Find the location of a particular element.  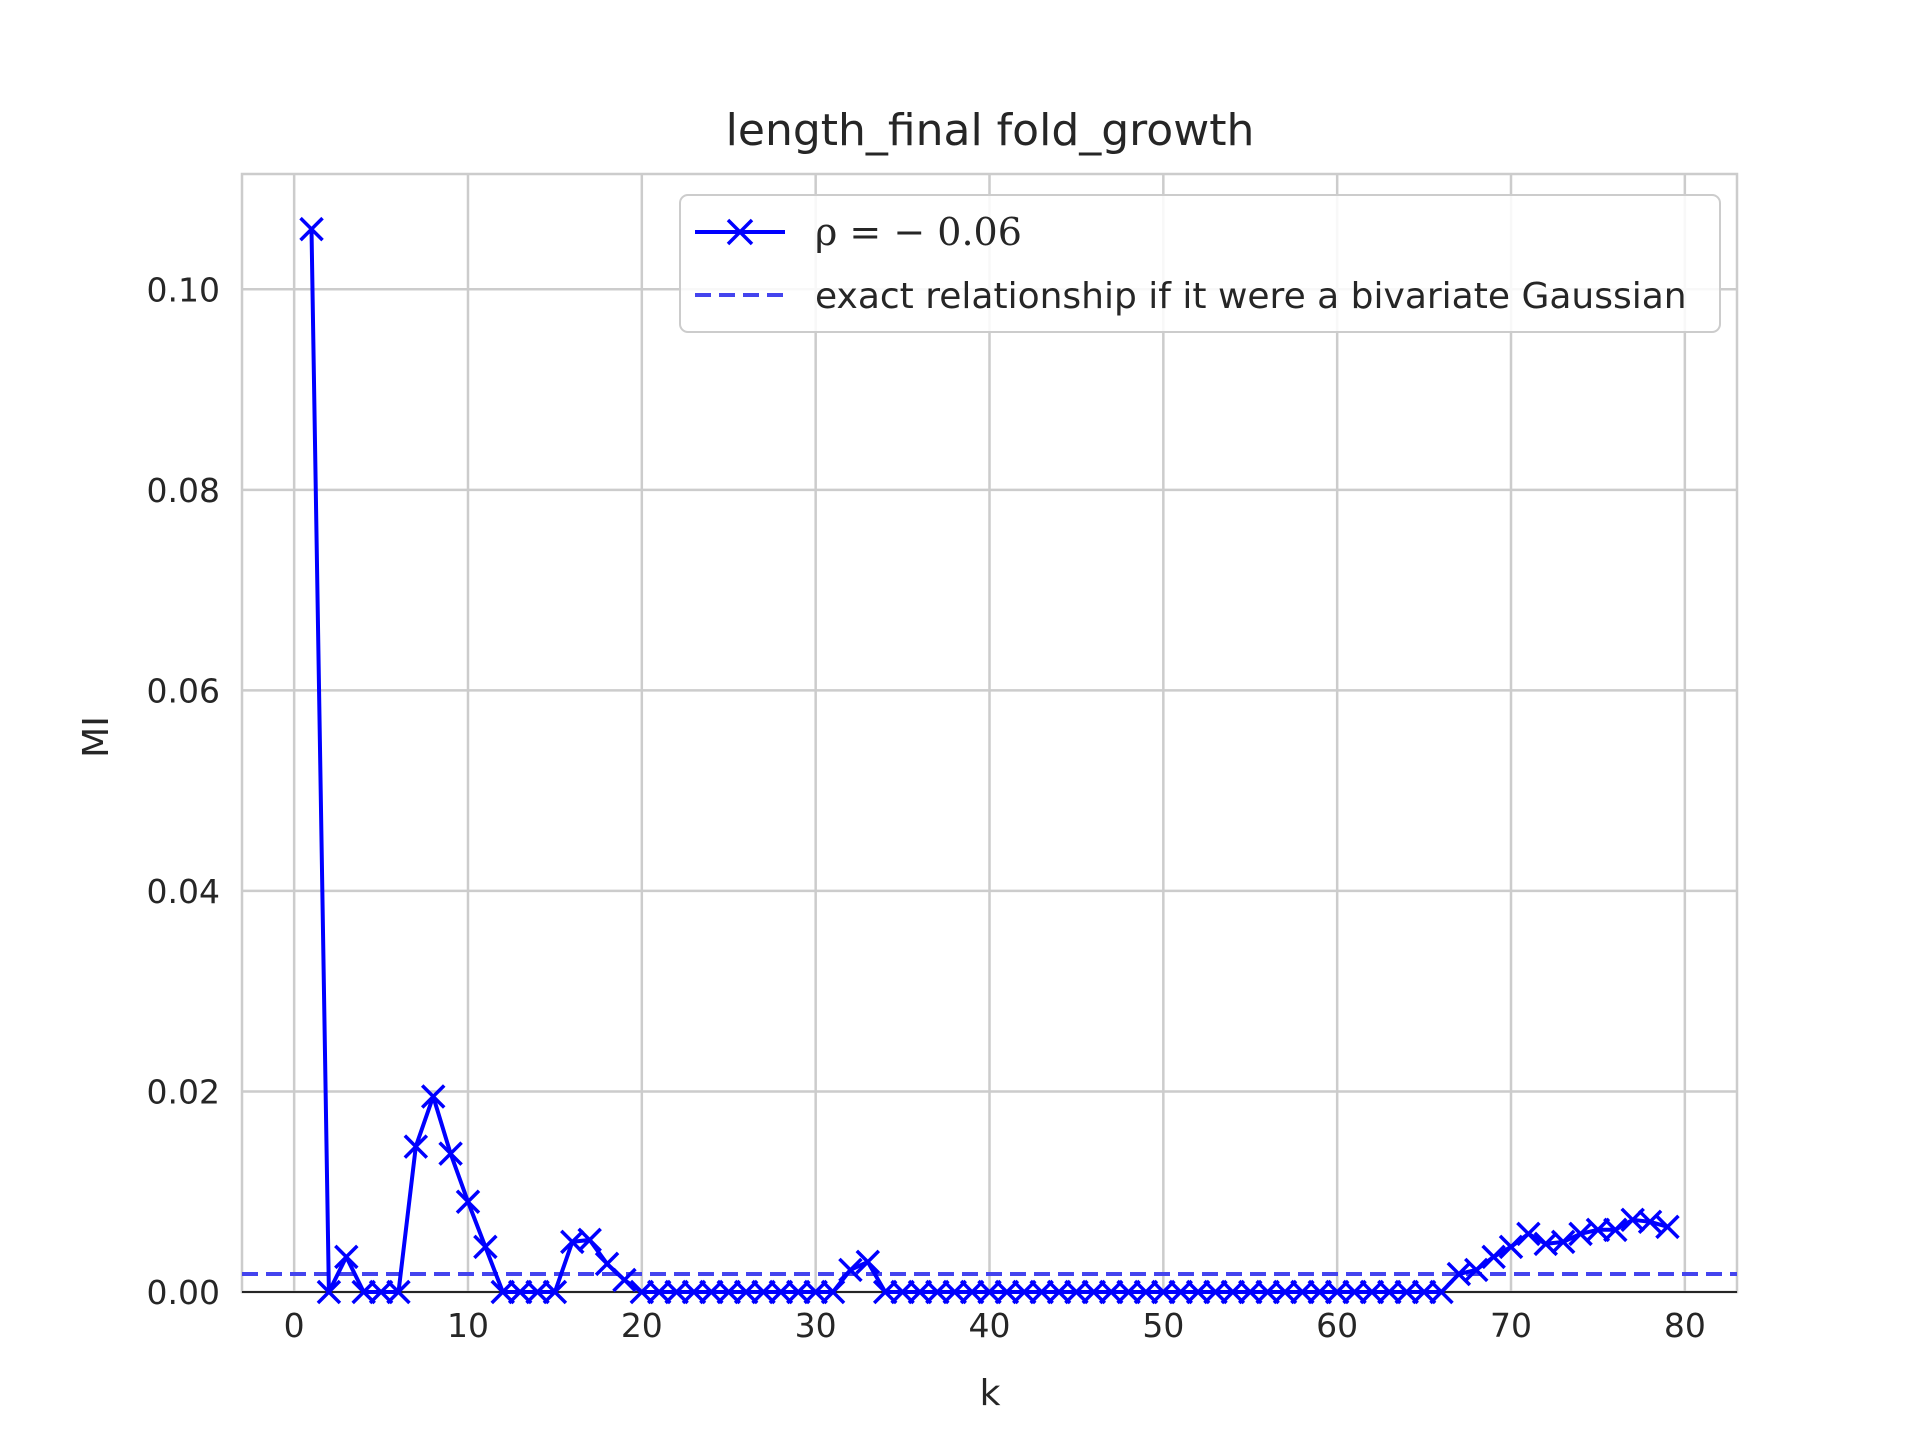

legend-series-marker is located at coordinates (740, 232).